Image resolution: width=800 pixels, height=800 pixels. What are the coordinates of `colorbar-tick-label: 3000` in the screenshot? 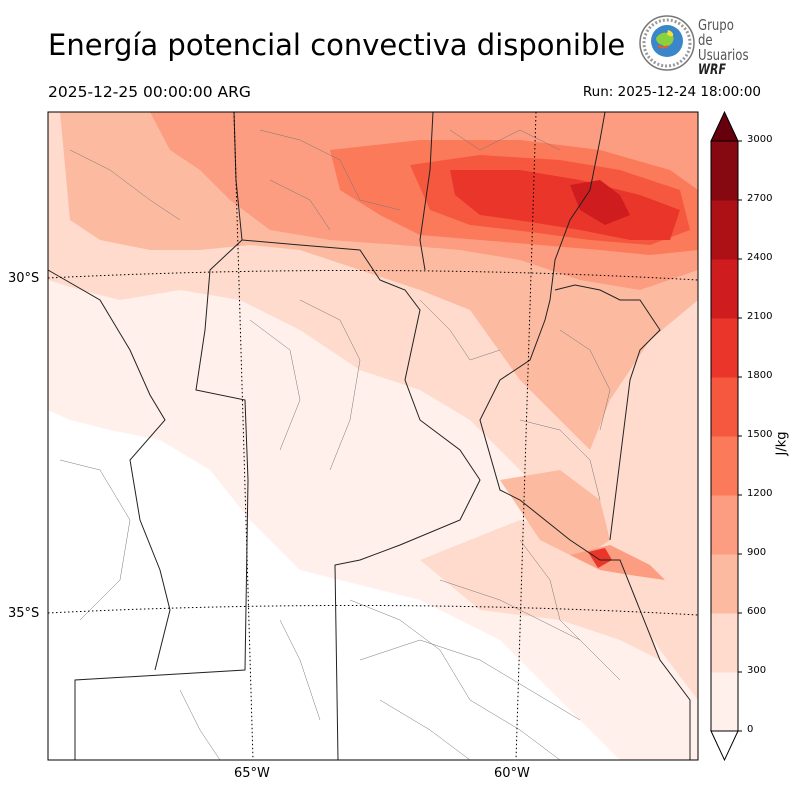 It's located at (760, 139).